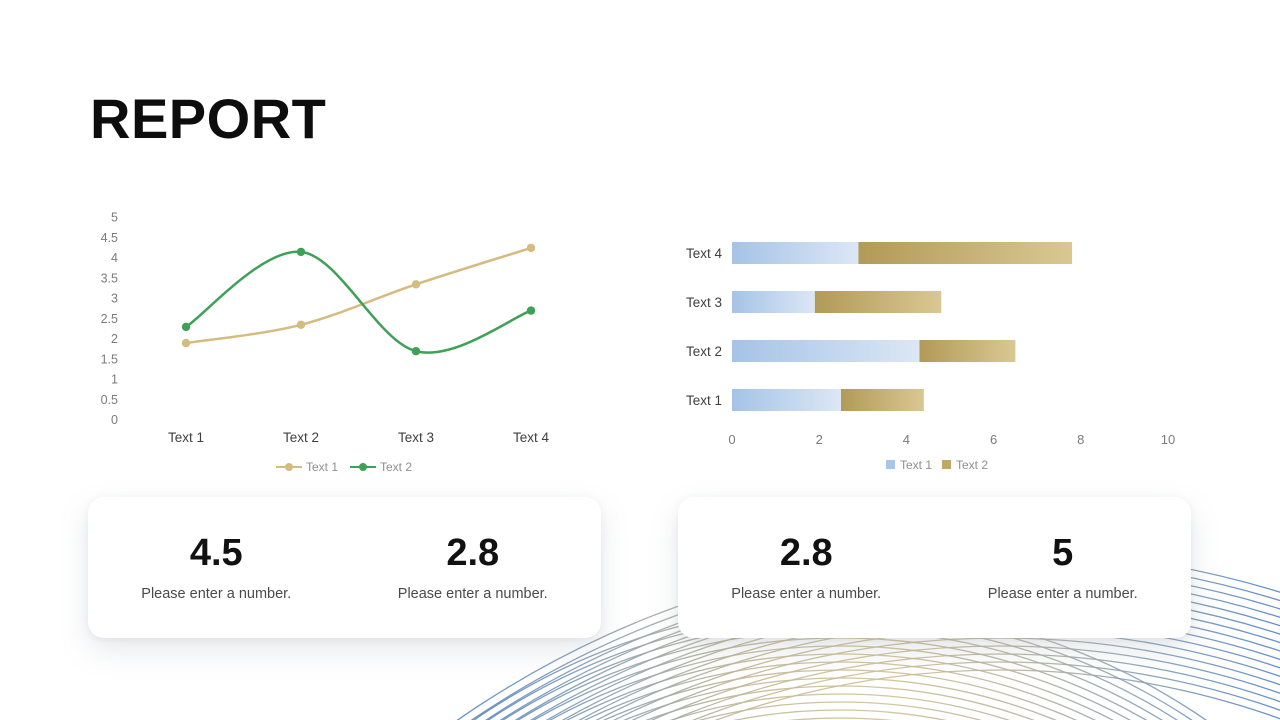  I want to click on y-tick-label: 1, so click(114, 380).